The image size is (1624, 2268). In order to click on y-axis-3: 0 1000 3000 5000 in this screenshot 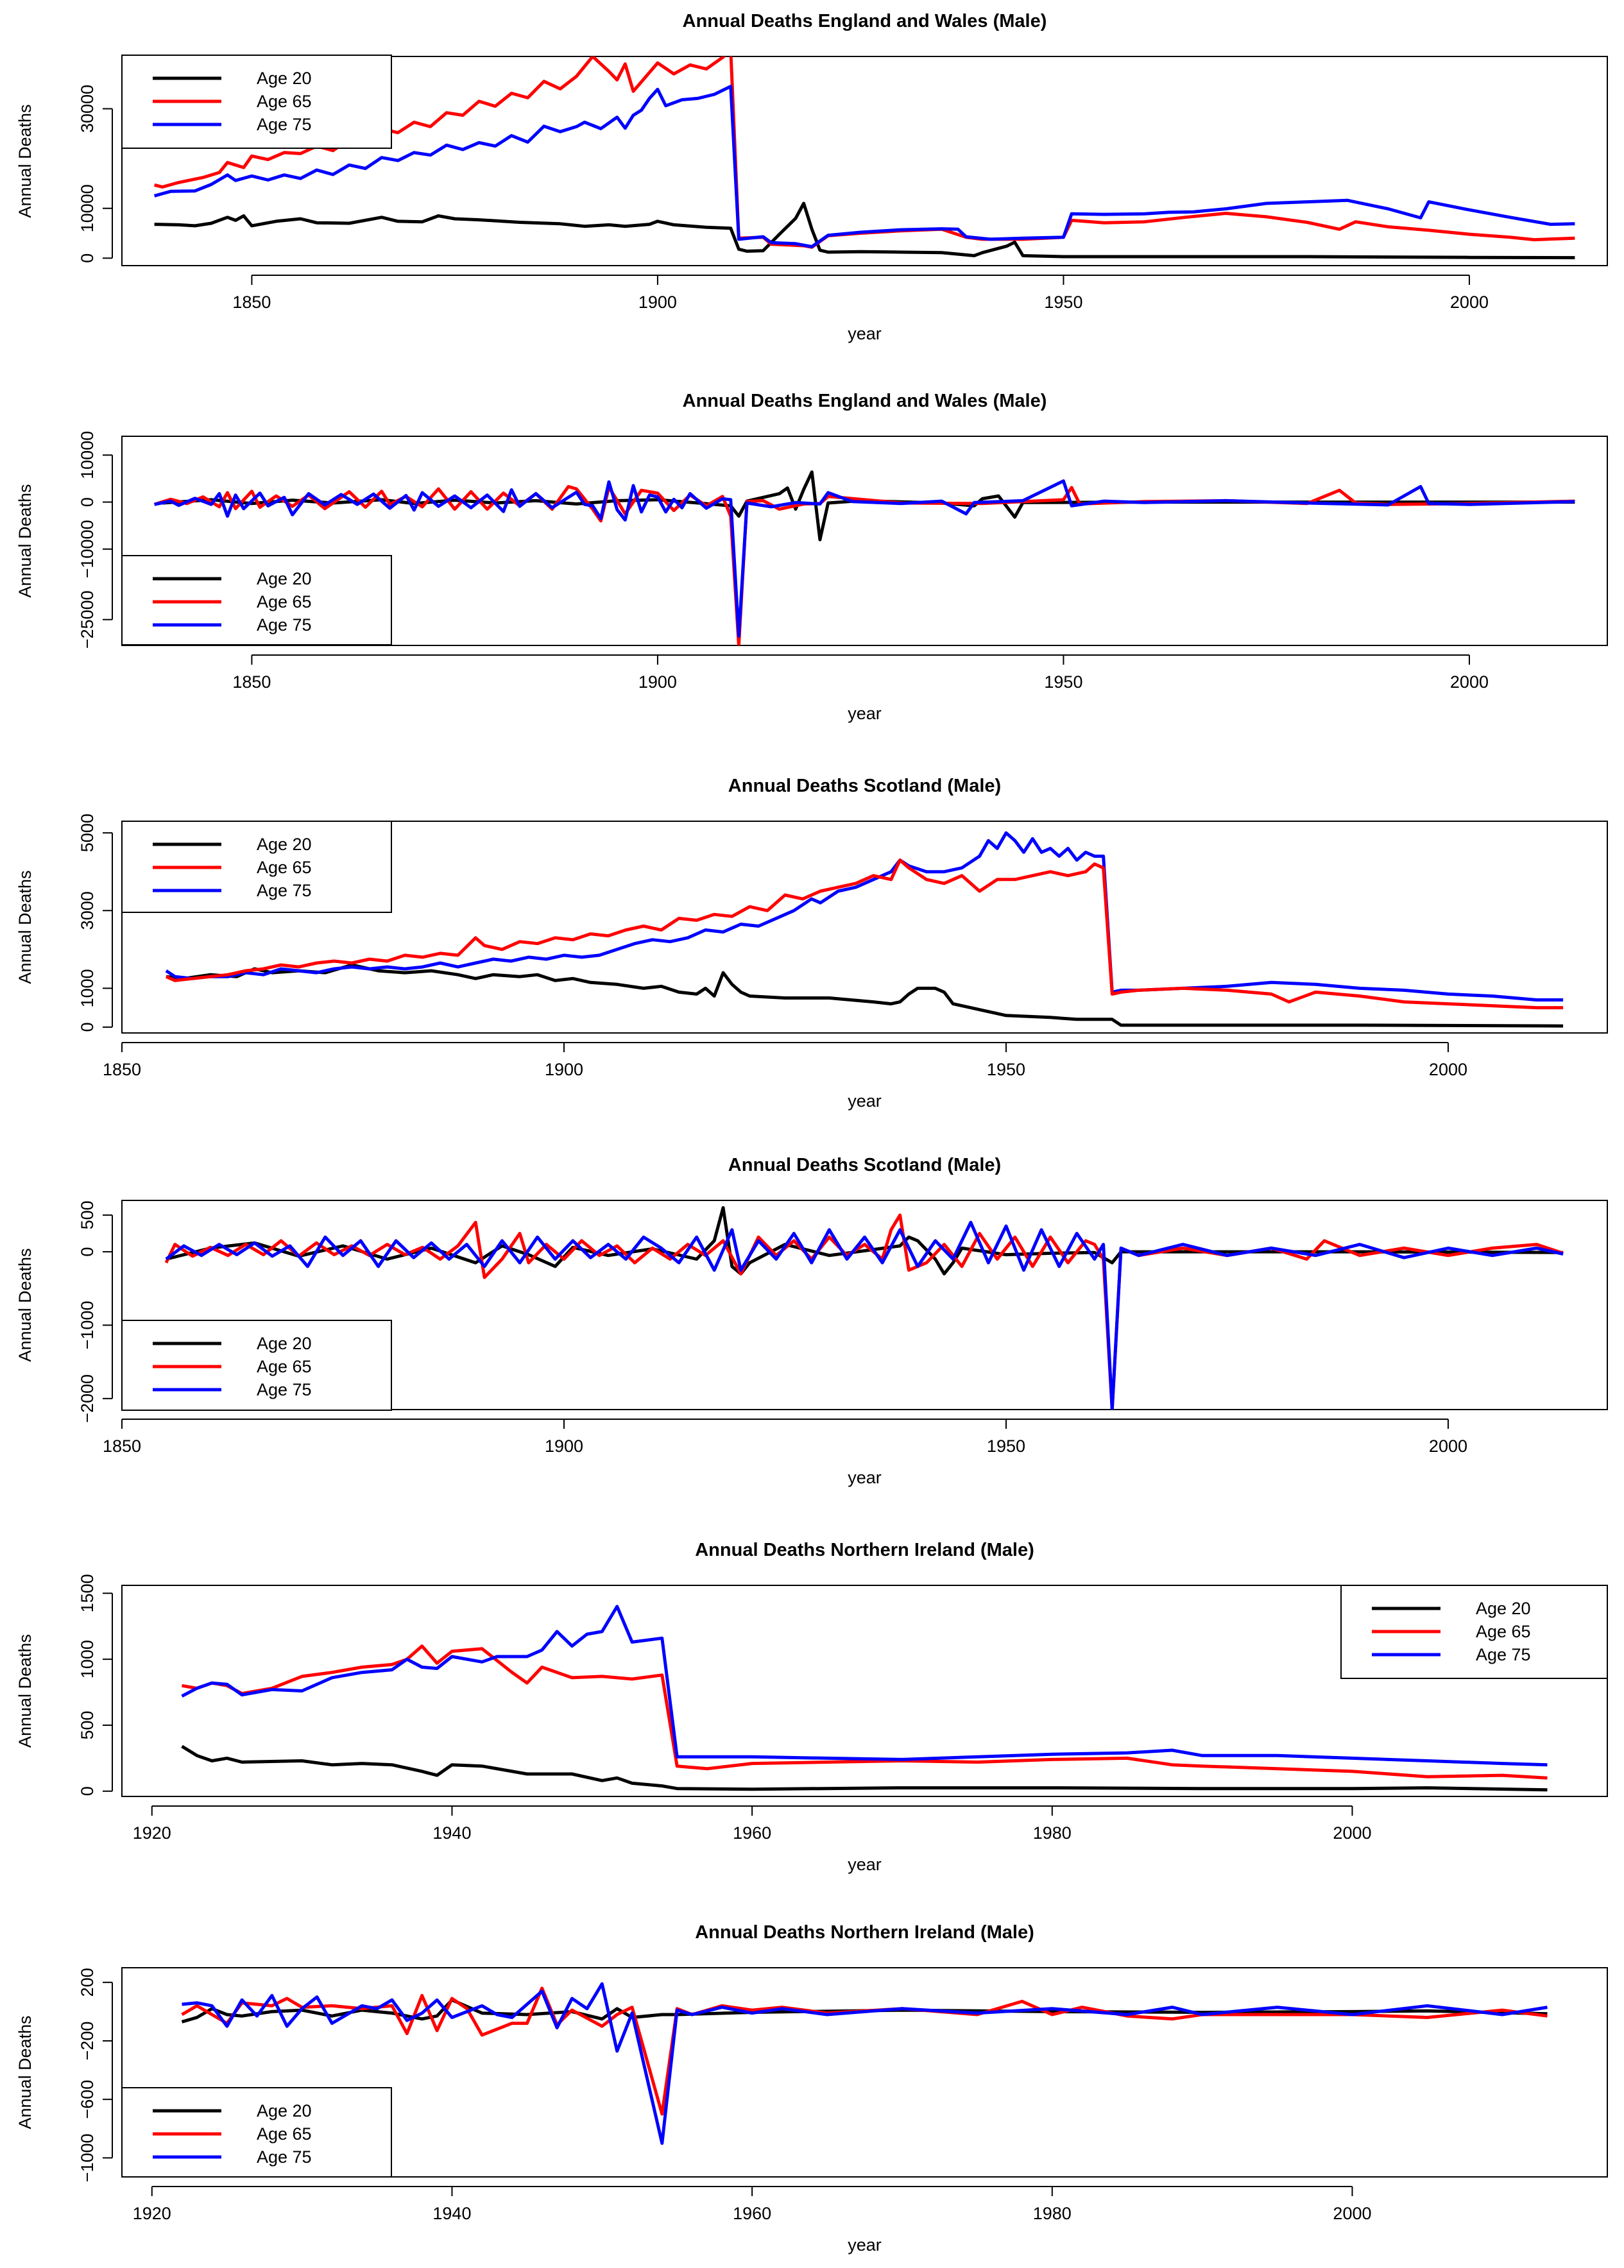, I will do `click(95, 923)`.